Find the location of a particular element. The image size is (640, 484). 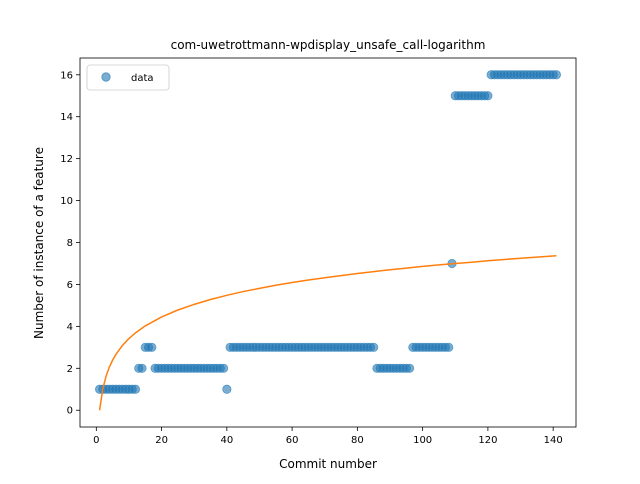

legend-box is located at coordinates (128, 77).